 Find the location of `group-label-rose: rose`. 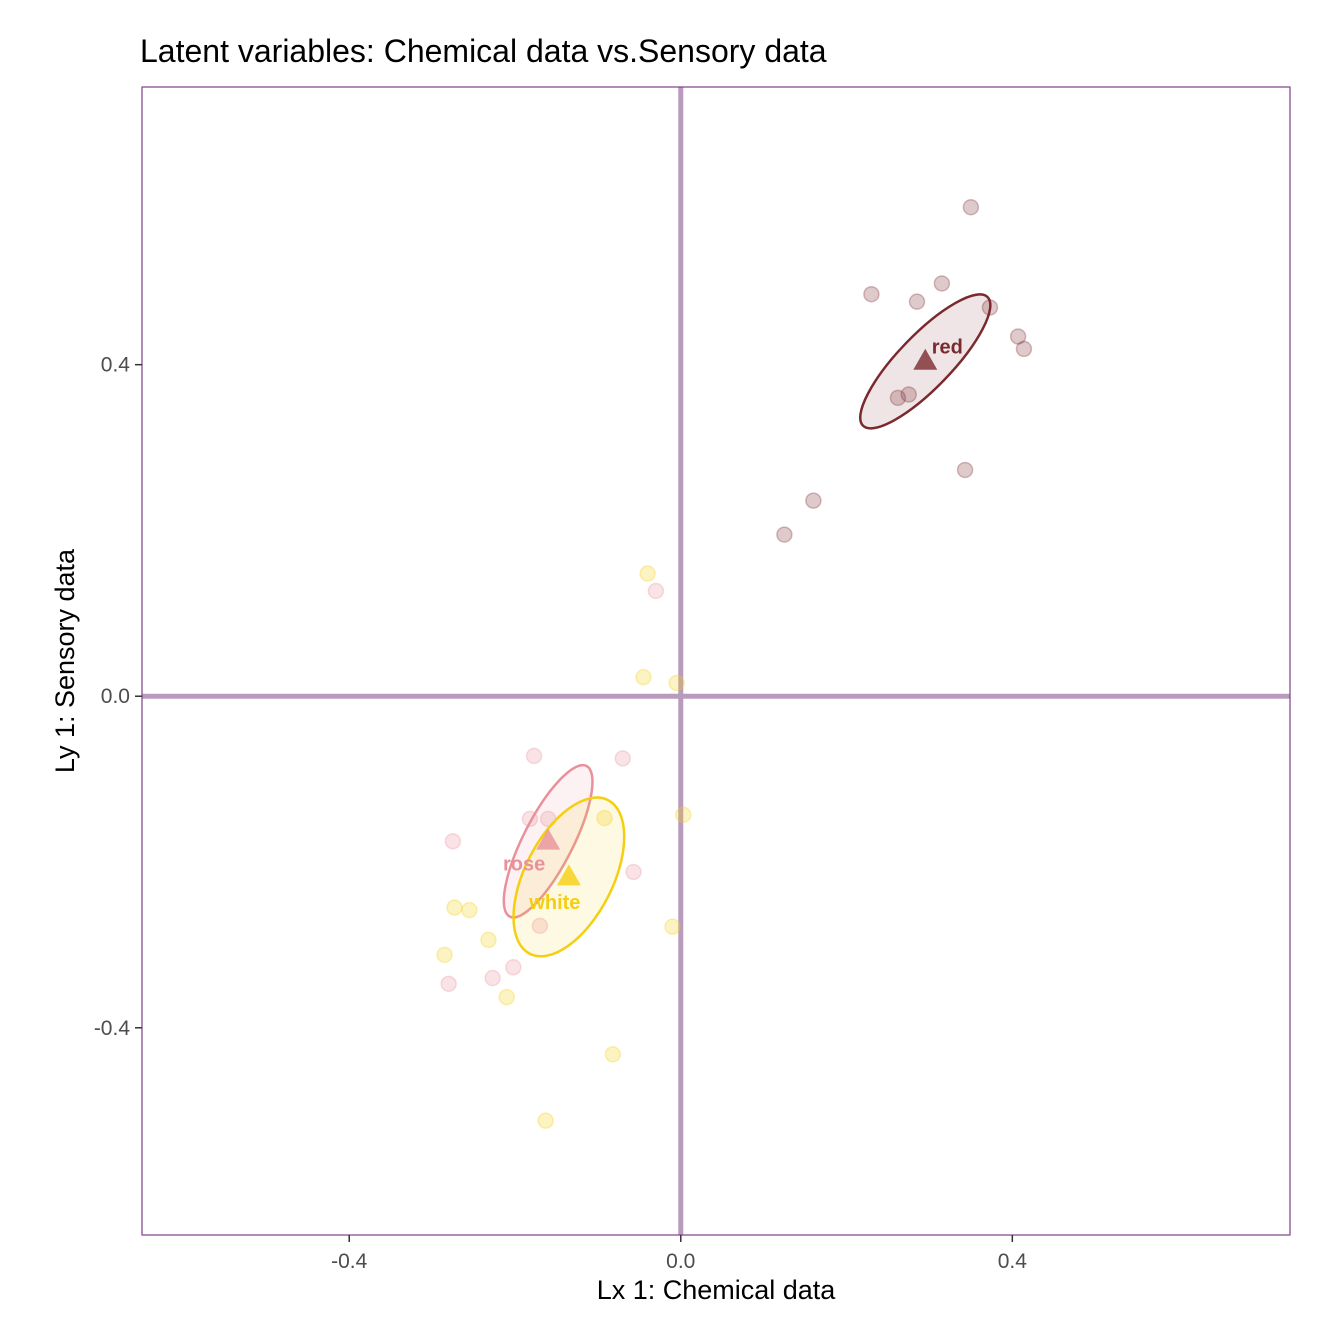

group-label-rose: rose is located at coordinates (524, 864).